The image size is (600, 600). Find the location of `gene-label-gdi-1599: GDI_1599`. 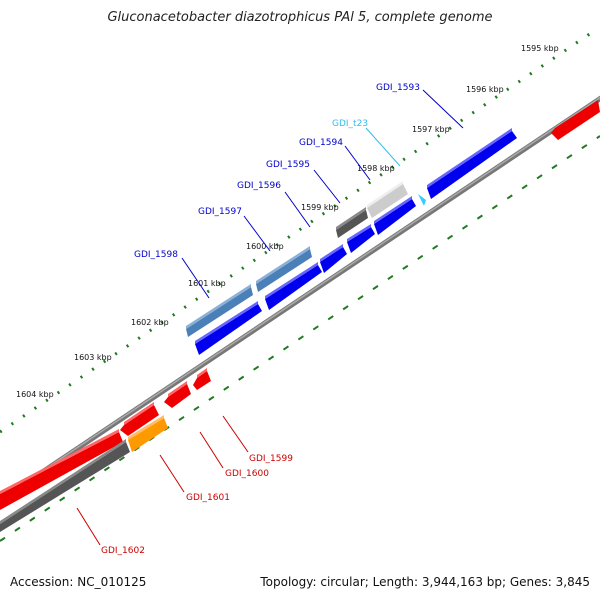

gene-label-gdi-1599: GDI_1599 is located at coordinates (271, 459).